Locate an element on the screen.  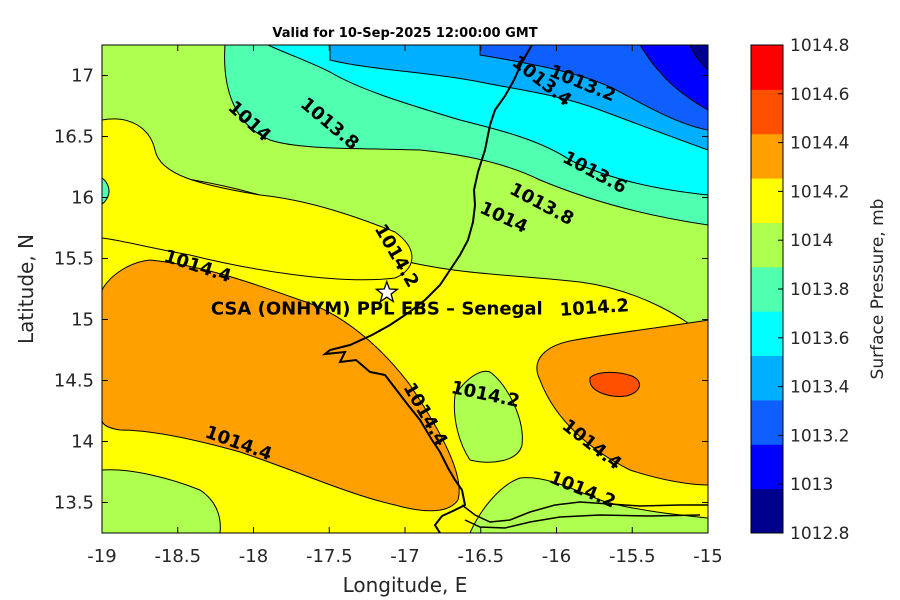
colorbar-tick-label: 1014.6 is located at coordinates (819, 95).